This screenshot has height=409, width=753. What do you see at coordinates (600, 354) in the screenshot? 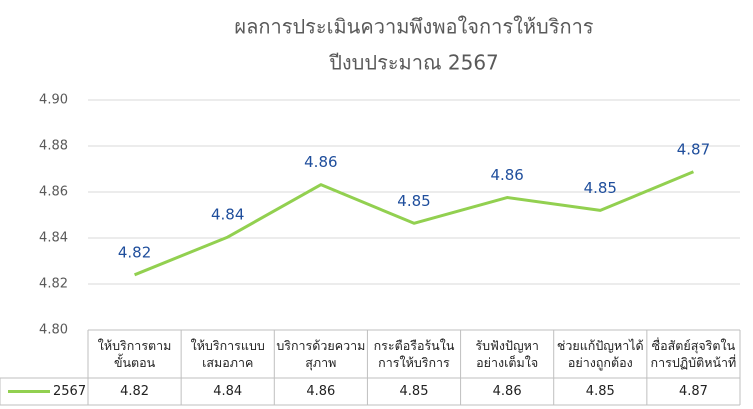
I see `x-tick-label: ช่วยแก้ปัญหาได้ อย่างถูกต้อง` at bounding box center [600, 354].